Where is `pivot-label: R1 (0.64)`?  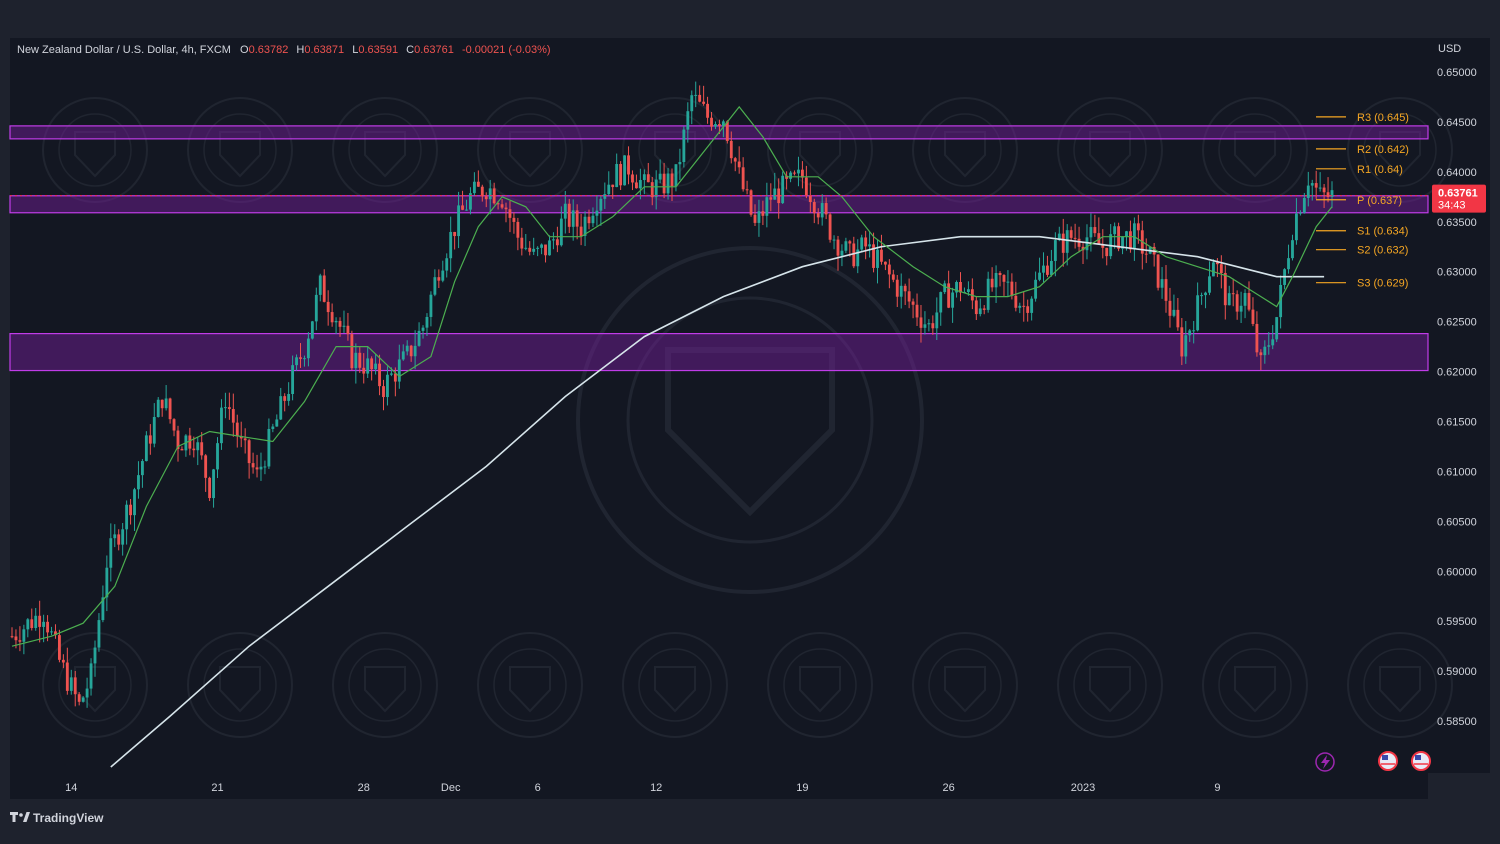 pivot-label: R1 (0.64) is located at coordinates (1380, 170).